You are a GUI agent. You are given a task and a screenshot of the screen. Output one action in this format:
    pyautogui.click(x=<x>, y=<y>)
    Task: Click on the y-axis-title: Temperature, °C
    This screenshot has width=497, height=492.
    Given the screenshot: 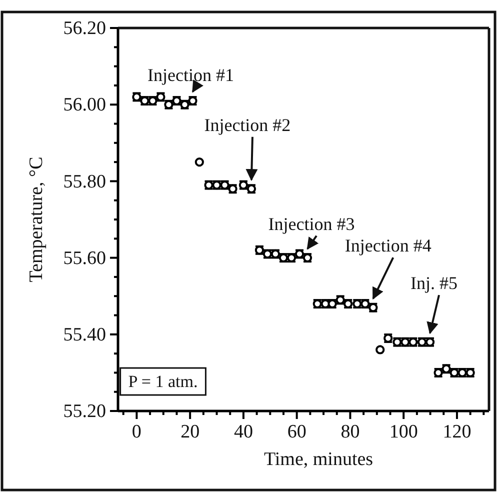 What is the action you would take?
    pyautogui.click(x=36, y=219)
    